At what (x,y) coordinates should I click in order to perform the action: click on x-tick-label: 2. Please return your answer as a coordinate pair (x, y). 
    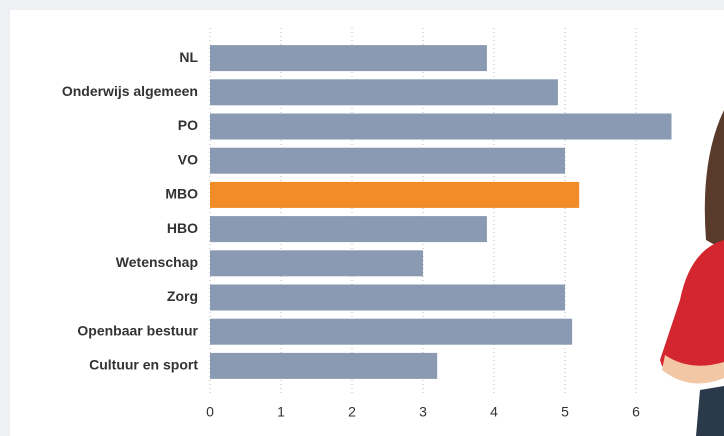
    Looking at the image, I should click on (352, 412).